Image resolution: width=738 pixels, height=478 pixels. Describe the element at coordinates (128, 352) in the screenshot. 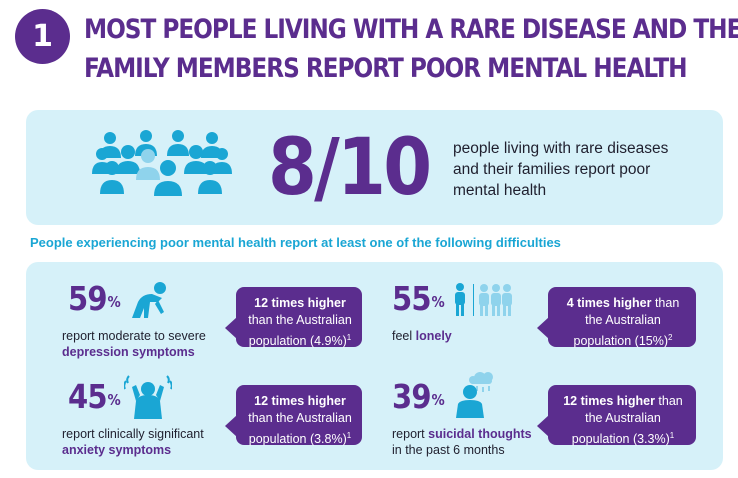

I see `depression-label-highlight: depression symptoms` at that location.